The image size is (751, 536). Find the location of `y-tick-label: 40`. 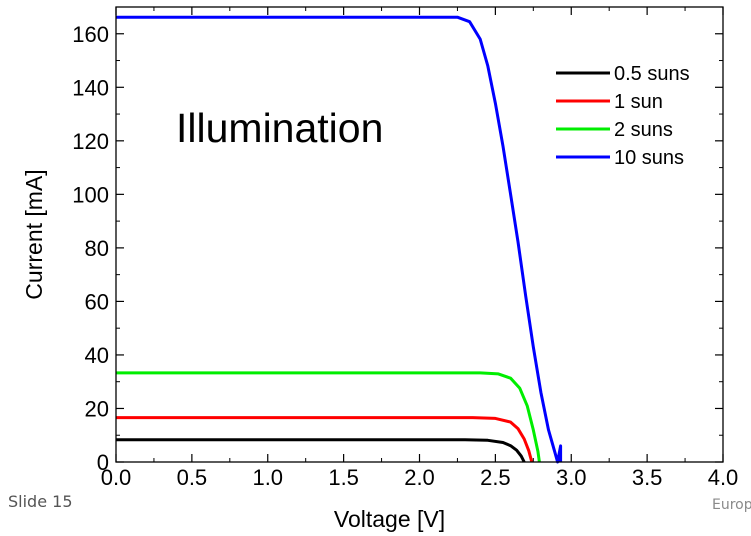

y-tick-label: 40 is located at coordinates (97, 355).